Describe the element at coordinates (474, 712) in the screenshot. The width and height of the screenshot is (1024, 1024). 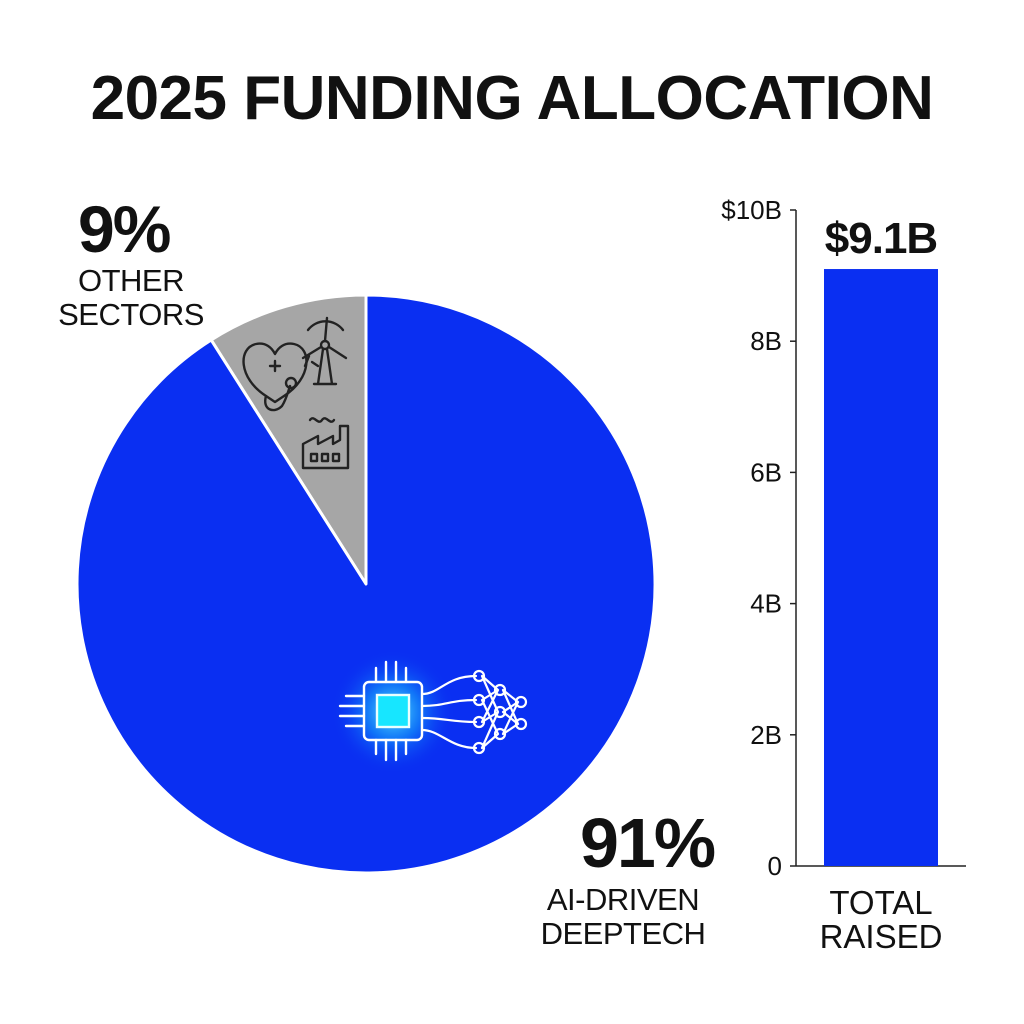
I see `neural-network-icon` at that location.